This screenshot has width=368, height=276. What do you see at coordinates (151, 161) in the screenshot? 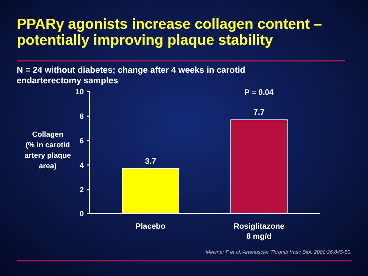
I see `data-label: 3.7` at bounding box center [151, 161].